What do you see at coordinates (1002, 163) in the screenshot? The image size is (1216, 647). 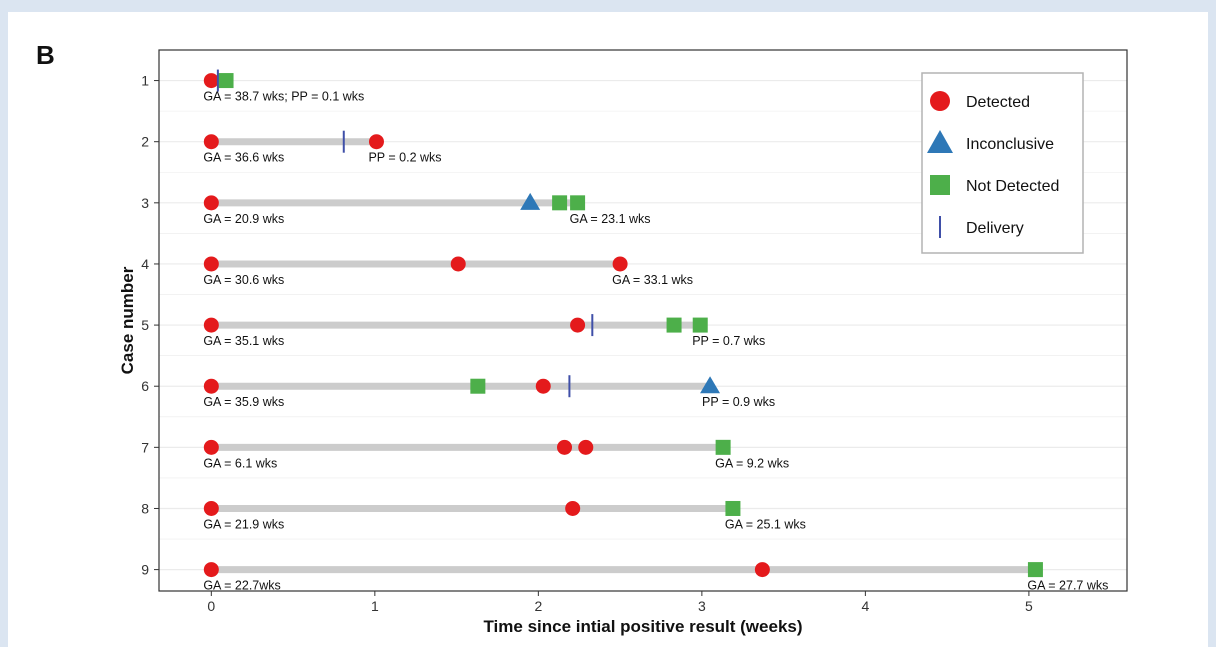 I see `legend: Detected Inconclusive Not Detected Delivery` at bounding box center [1002, 163].